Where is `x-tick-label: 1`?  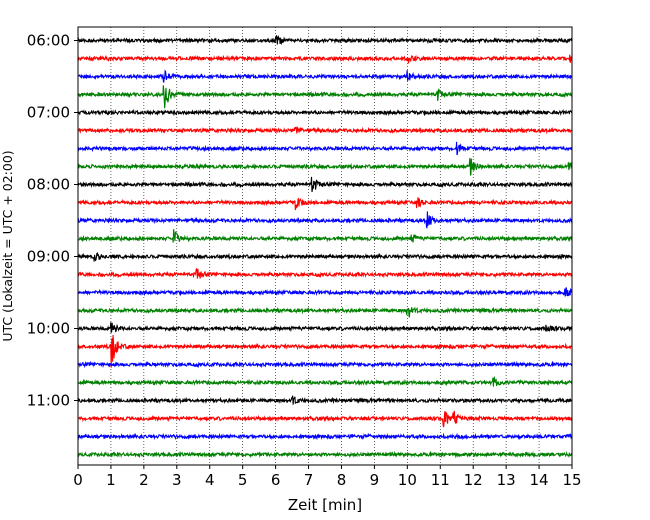 x-tick-label: 1 is located at coordinates (111, 480).